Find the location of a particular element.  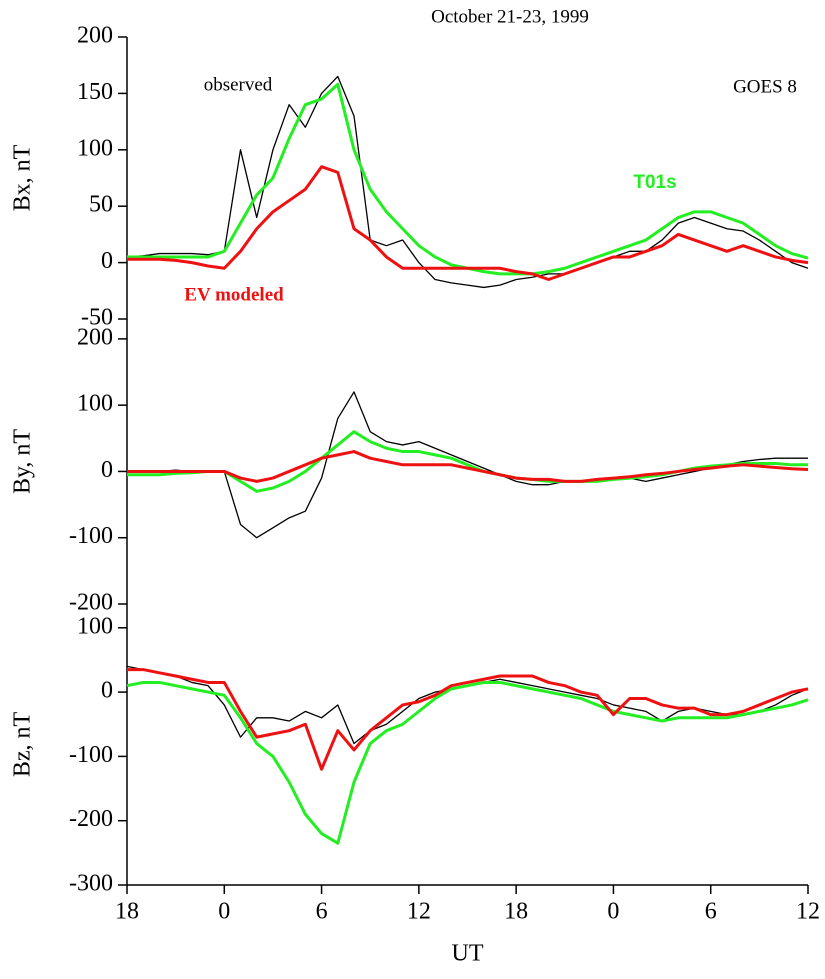

series-label: observed is located at coordinates (238, 84).